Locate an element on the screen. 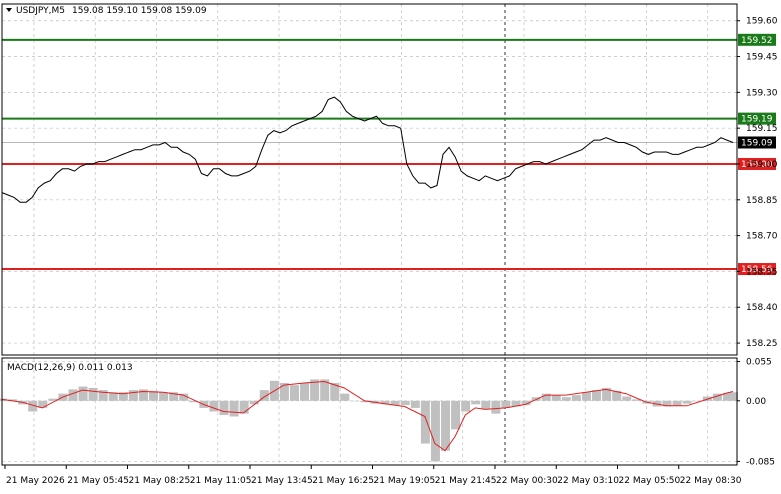 The height and width of the screenshot is (494, 781). price-tick-label: 158.40 is located at coordinates (762, 308).